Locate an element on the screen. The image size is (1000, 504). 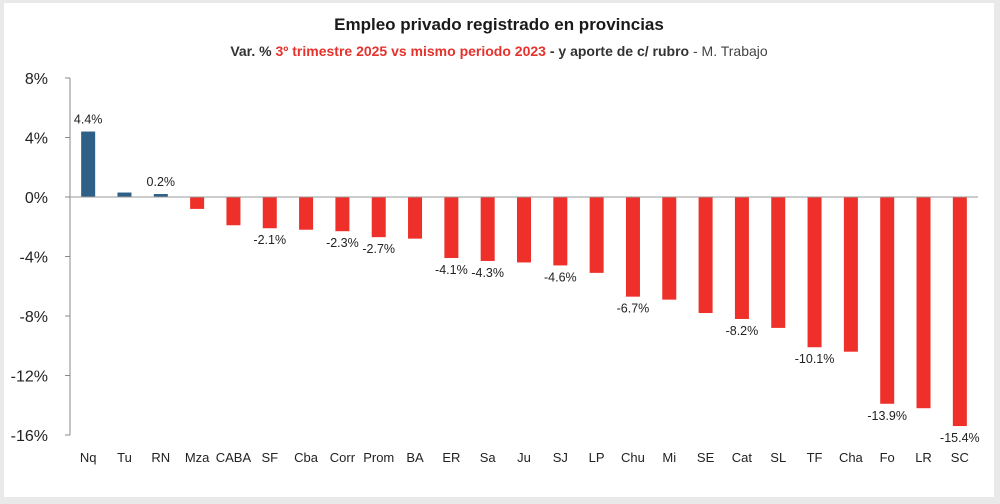
data-label: -8.2% is located at coordinates (742, 331).